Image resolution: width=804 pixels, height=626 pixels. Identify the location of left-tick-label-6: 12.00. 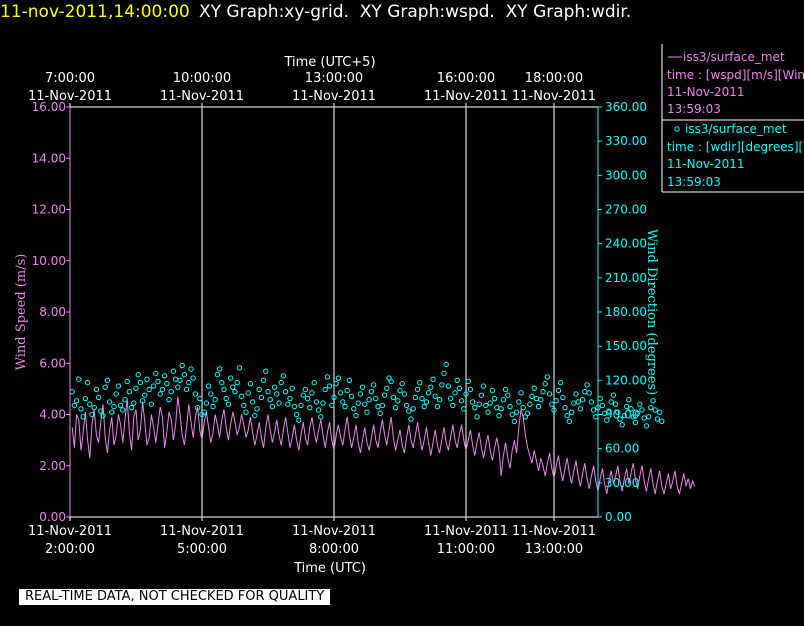
(49, 210).